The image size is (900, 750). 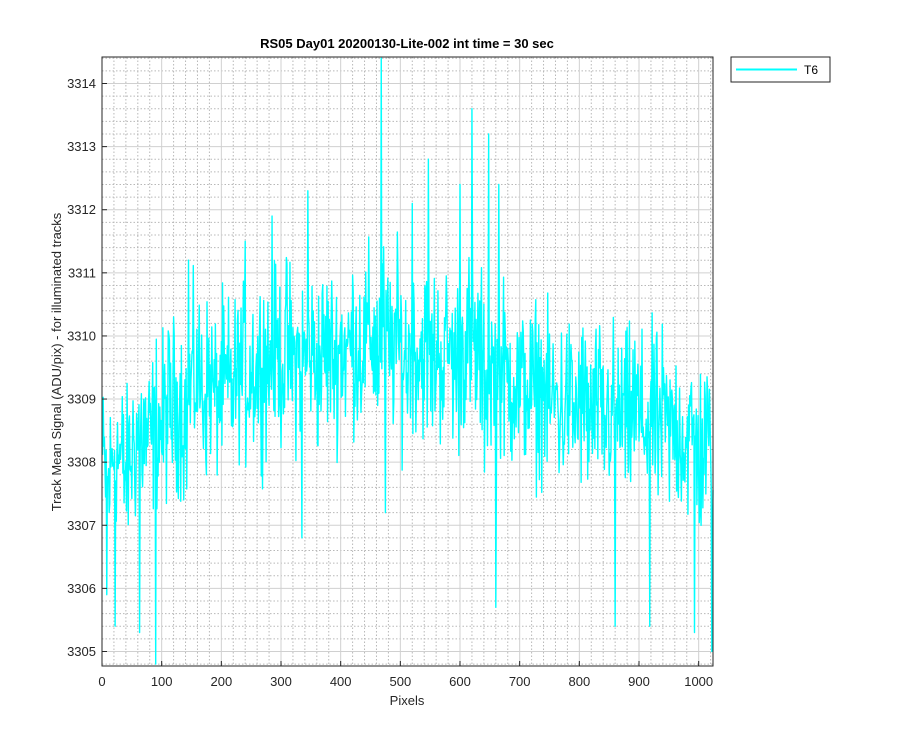 What do you see at coordinates (81, 462) in the screenshot?
I see `y-tick-label: 3308` at bounding box center [81, 462].